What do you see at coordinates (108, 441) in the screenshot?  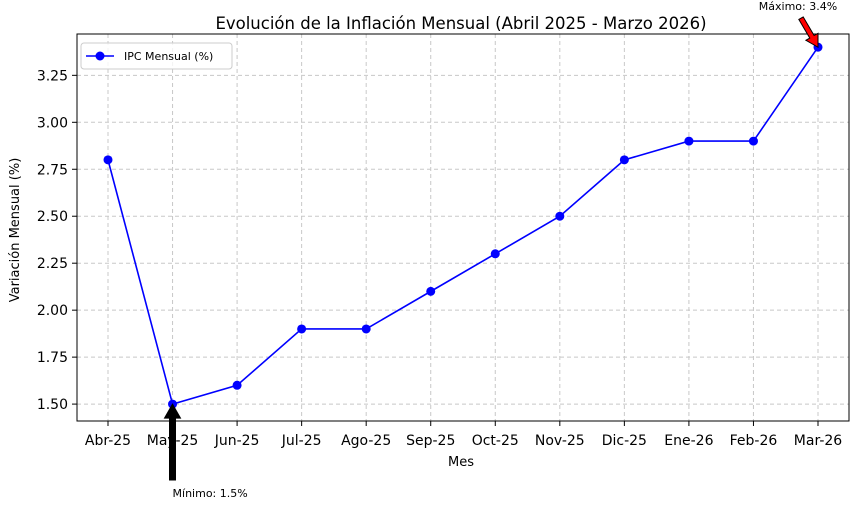 I see `x-tick-label: Abr-25` at bounding box center [108, 441].